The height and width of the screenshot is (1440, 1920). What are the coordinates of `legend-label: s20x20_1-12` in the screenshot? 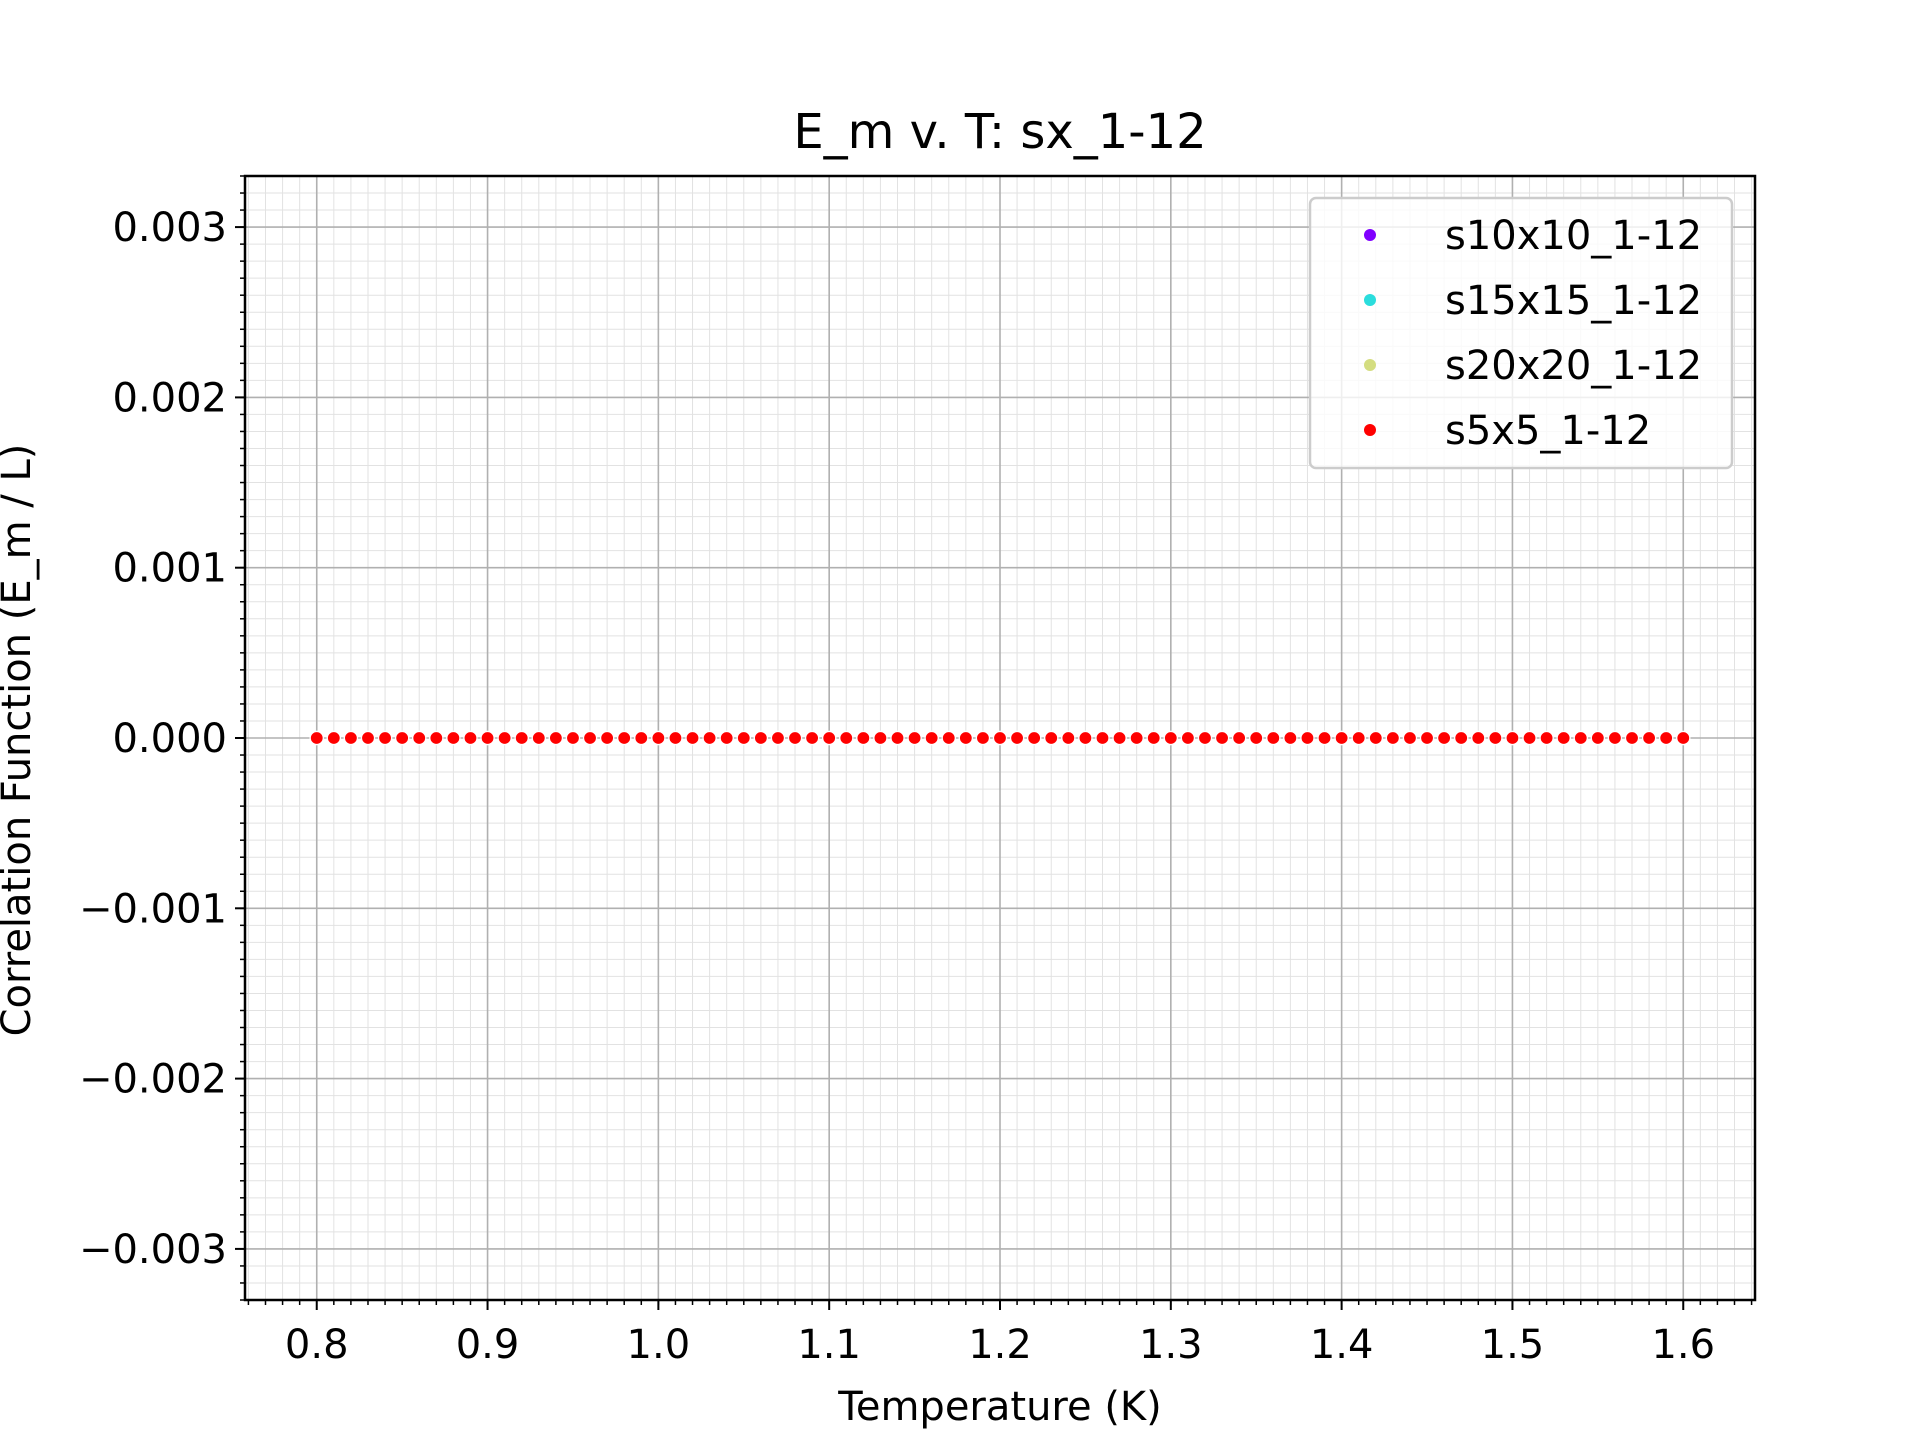 It's located at (1573, 366).